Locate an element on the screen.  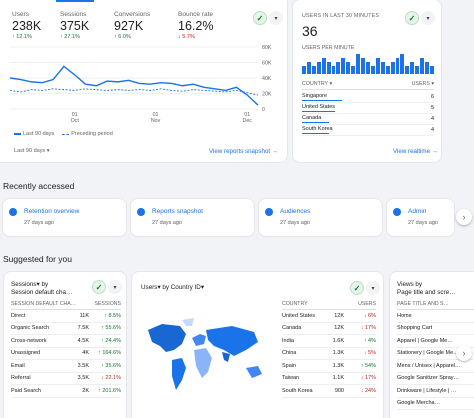
period-select: Last 90 days ▾ is located at coordinates (32, 151).